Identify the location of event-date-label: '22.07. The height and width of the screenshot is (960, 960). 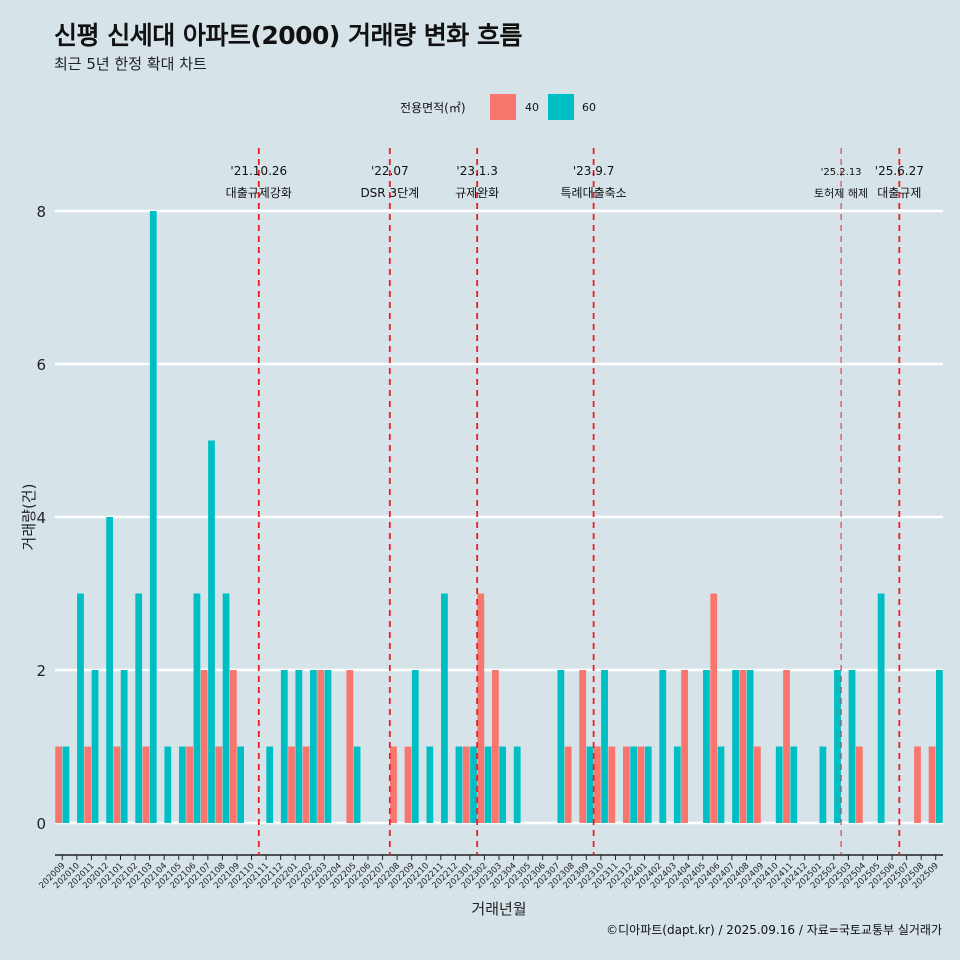
(390, 171).